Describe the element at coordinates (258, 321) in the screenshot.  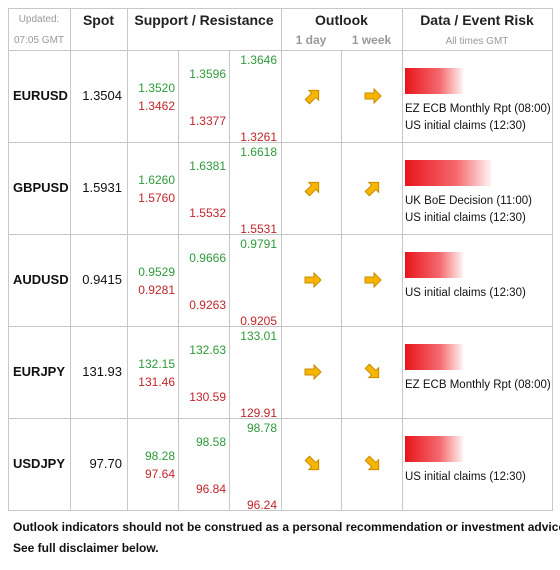
I see `support: 0.9205` at that location.